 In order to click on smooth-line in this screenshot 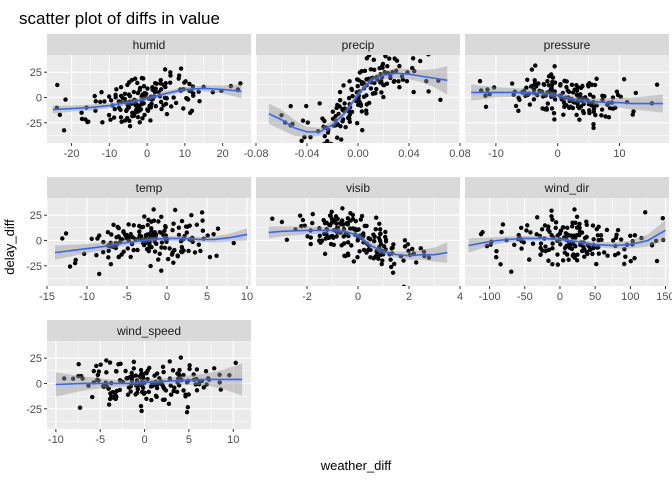, I will do `click(567, 238)`.